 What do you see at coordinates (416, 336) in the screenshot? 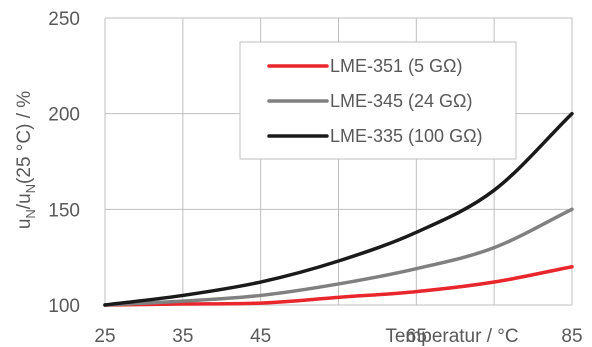
I see `x-tick-label-3: 65` at bounding box center [416, 336].